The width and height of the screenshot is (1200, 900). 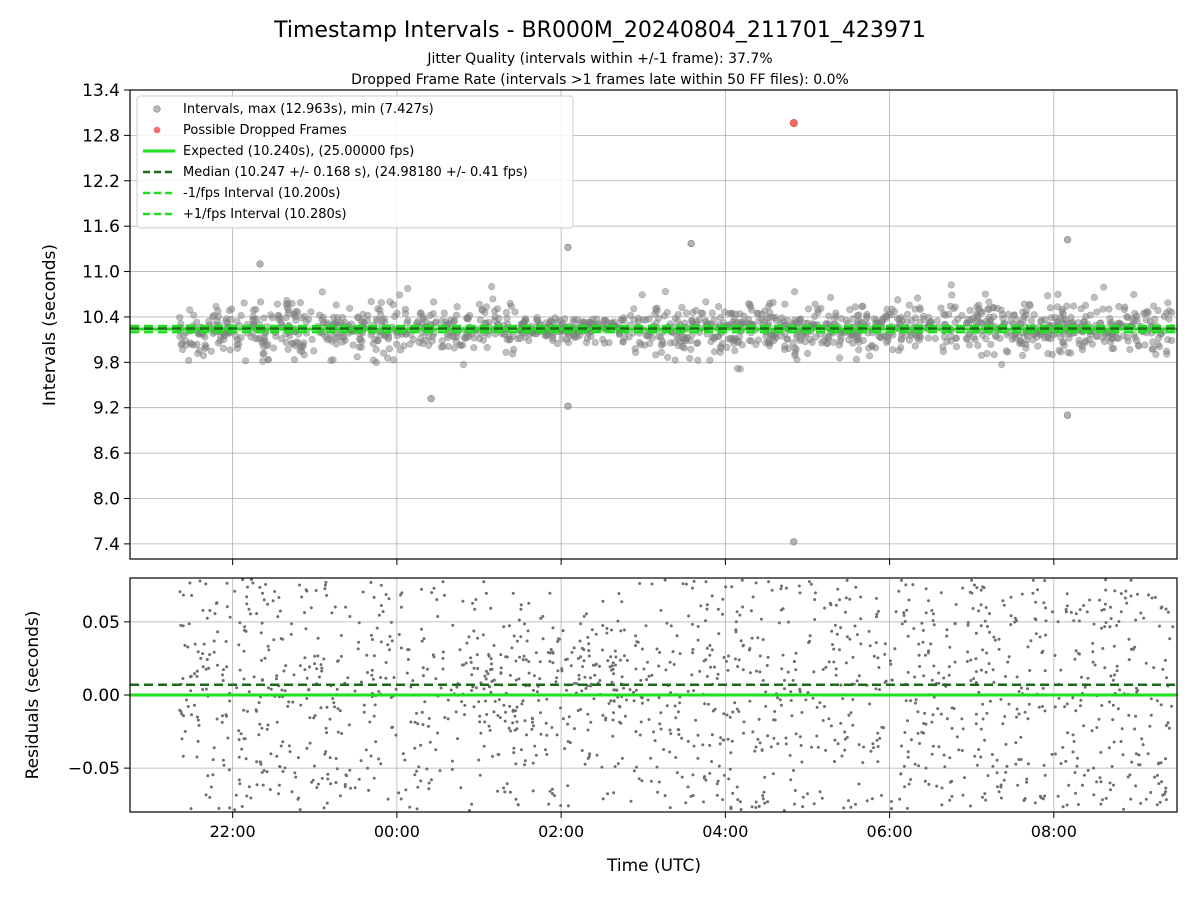 What do you see at coordinates (101, 696) in the screenshot?
I see `bottom-y-tick-label: 0.00` at bounding box center [101, 696].